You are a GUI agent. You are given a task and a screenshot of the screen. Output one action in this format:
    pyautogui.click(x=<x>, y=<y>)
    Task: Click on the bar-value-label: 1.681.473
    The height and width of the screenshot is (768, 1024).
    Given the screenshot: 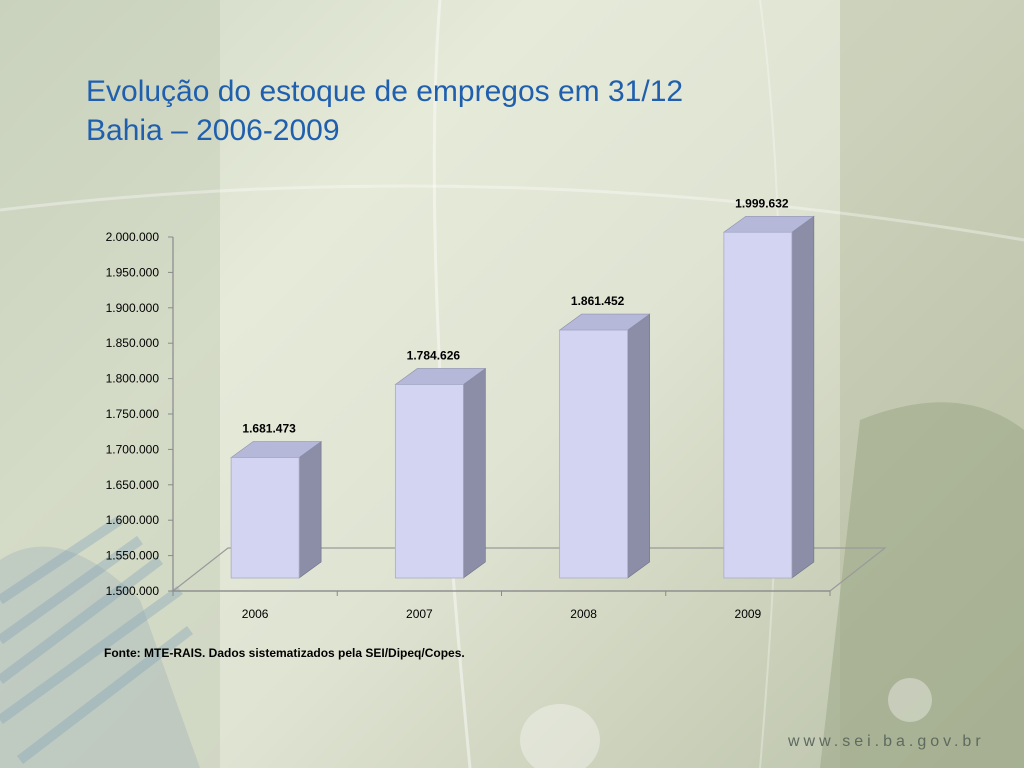 What is the action you would take?
    pyautogui.click(x=269, y=429)
    